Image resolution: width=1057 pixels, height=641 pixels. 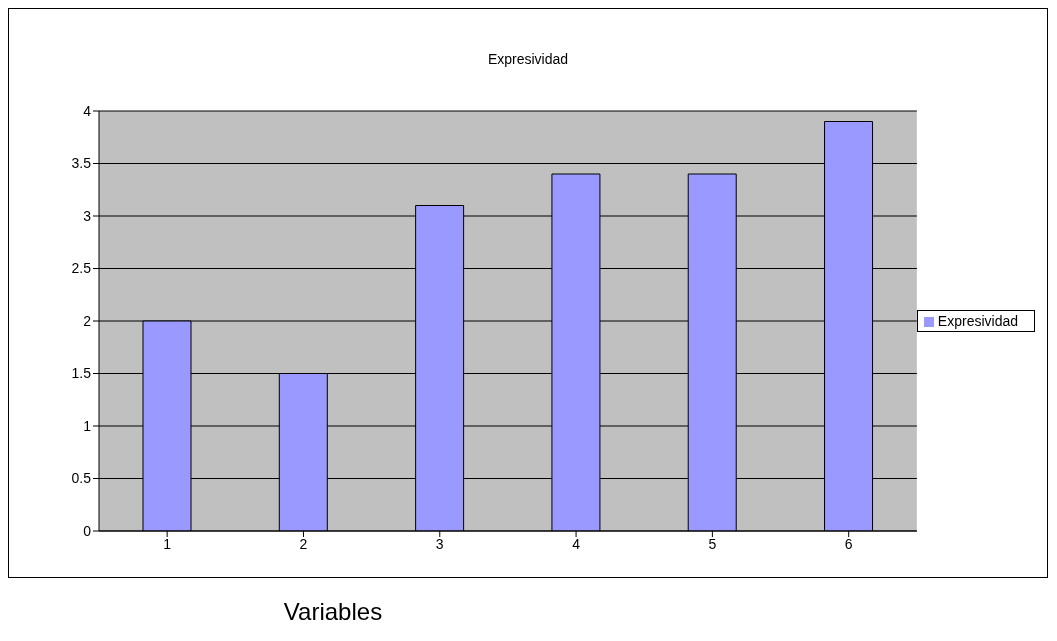 What do you see at coordinates (848, 543) in the screenshot?
I see `x-tick-label: 6` at bounding box center [848, 543].